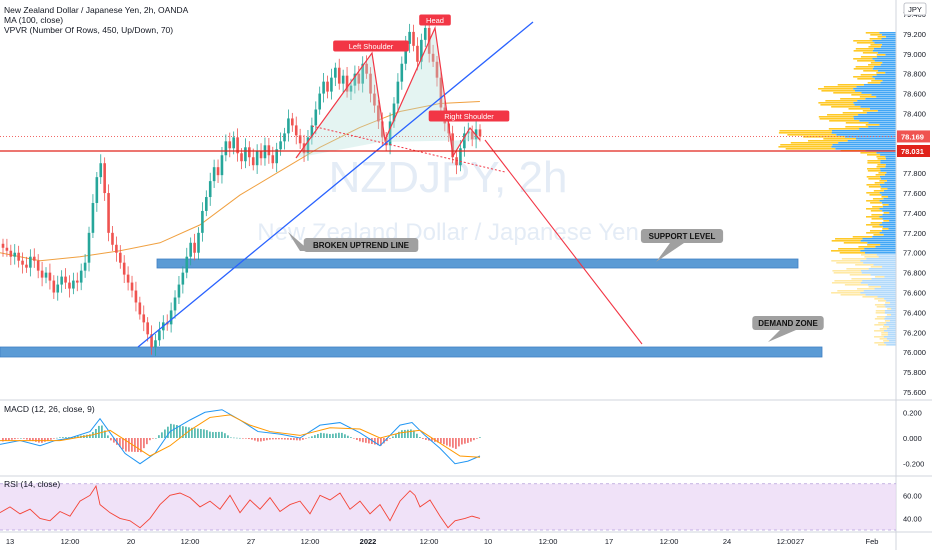 The height and width of the screenshot is (555, 932). What do you see at coordinates (251, 541) in the screenshot?
I see `time-tick-label: 27` at bounding box center [251, 541].